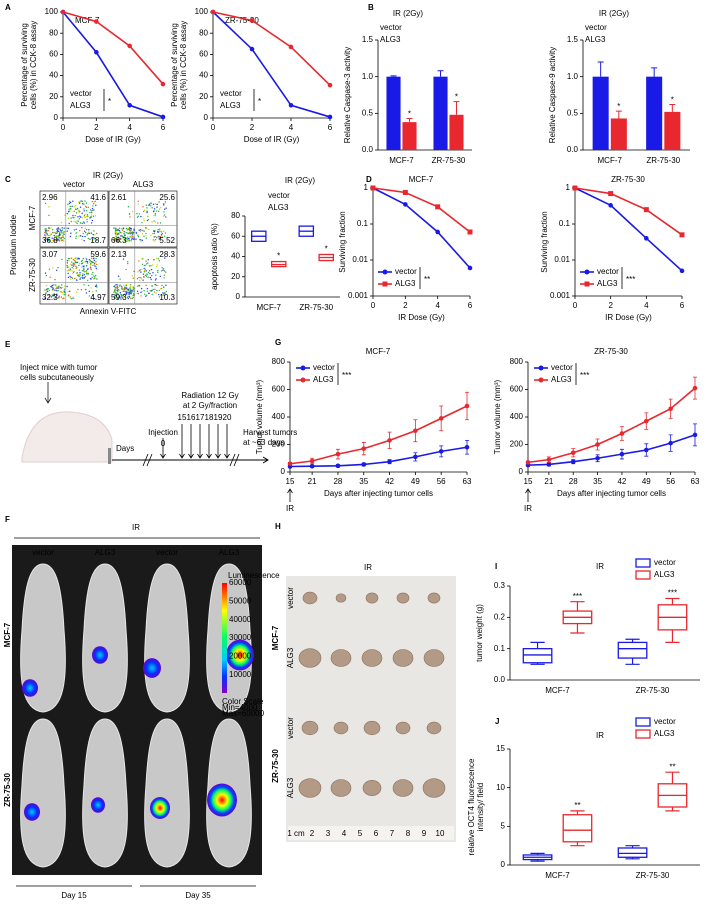 The image size is (709, 904). Describe the element at coordinates (632, 650) in the screenshot. I see `box` at that location.